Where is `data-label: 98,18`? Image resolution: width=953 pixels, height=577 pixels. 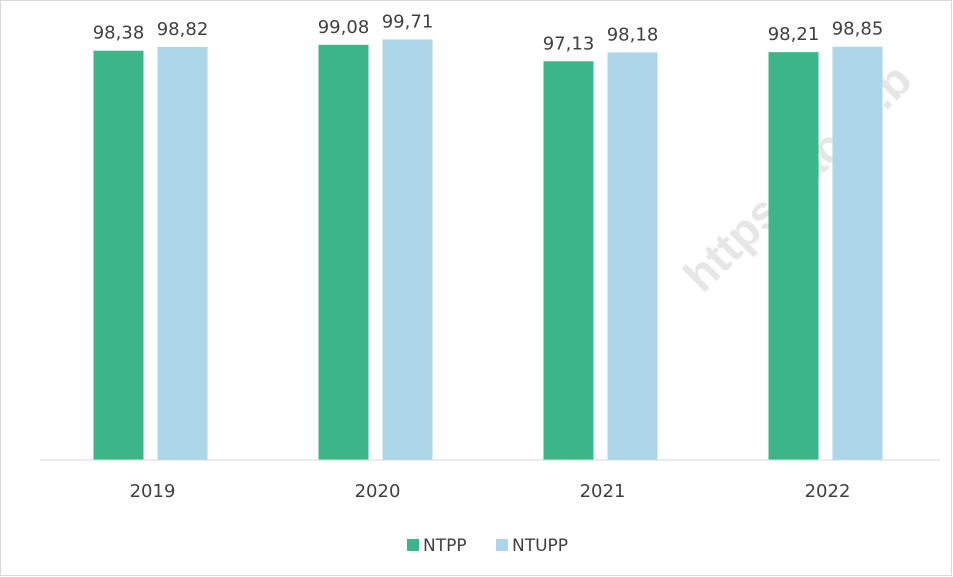
data-label: 98,18 is located at coordinates (633, 34).